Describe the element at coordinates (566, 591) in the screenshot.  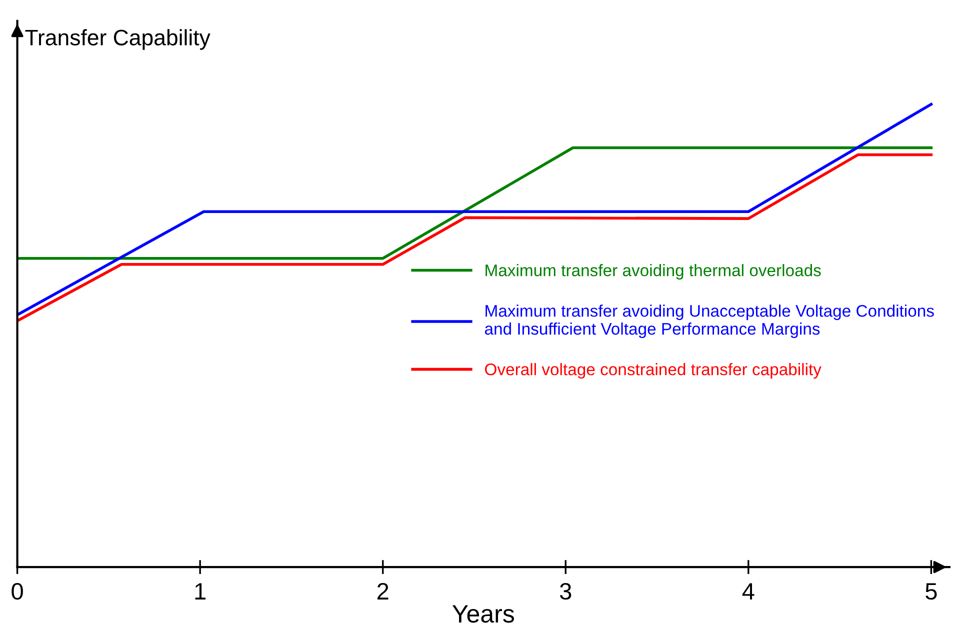
I see `x-tick-label: 3` at that location.